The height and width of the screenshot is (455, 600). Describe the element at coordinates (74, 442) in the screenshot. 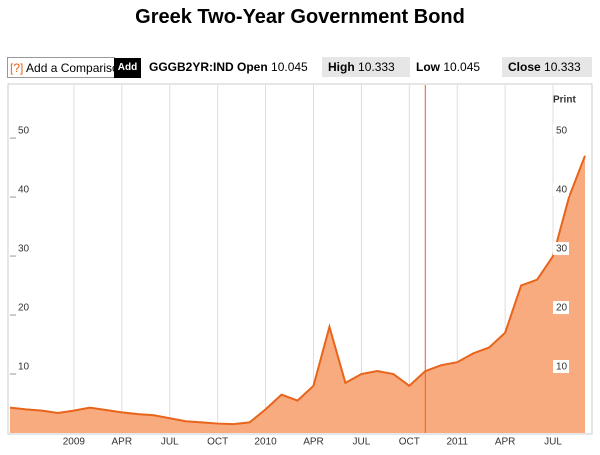

I see `x-tick-label: 2009` at that location.